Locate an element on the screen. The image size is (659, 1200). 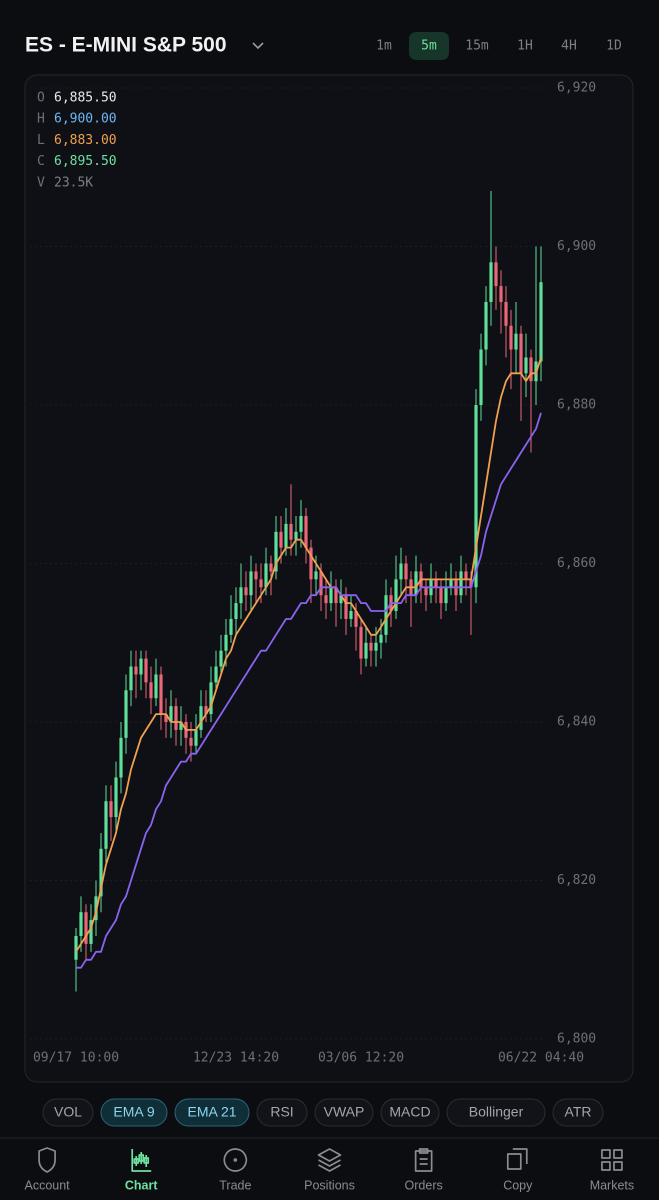
timeframe-button: 1D is located at coordinates (614, 46).